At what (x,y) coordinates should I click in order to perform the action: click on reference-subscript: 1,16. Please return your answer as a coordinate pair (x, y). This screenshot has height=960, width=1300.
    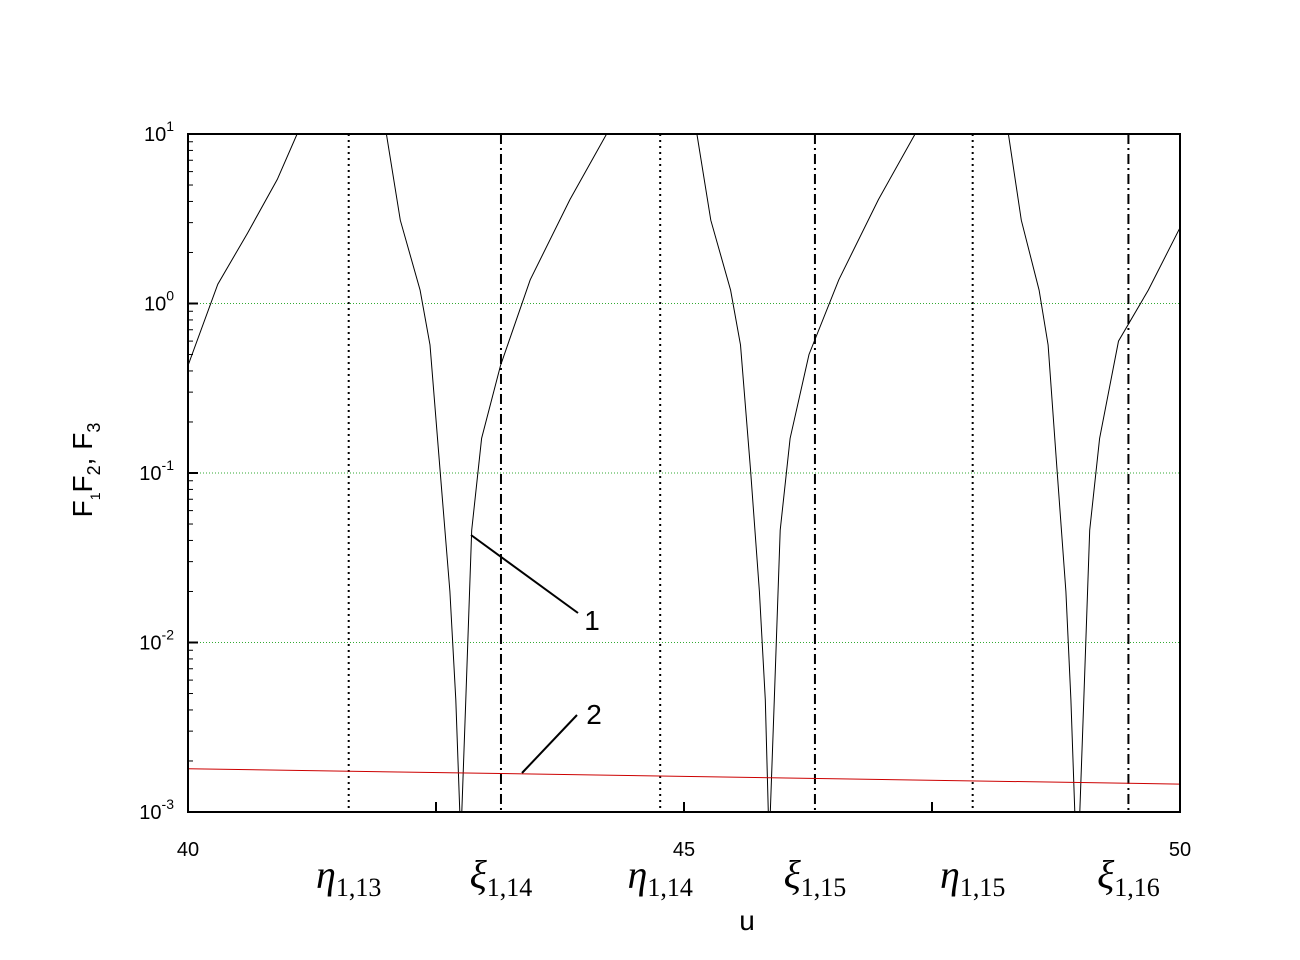
    Looking at the image, I should click on (1137, 887).